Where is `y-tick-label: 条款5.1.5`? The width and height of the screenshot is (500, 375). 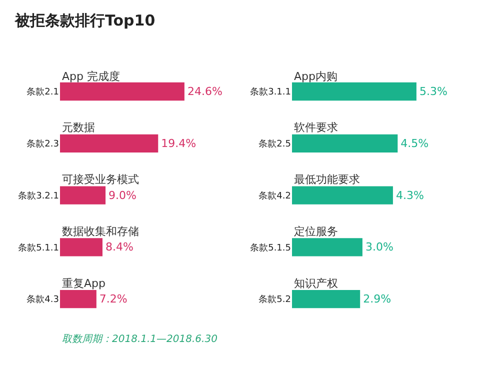 y-tick-label: 条款5.1.5 is located at coordinates (270, 248).